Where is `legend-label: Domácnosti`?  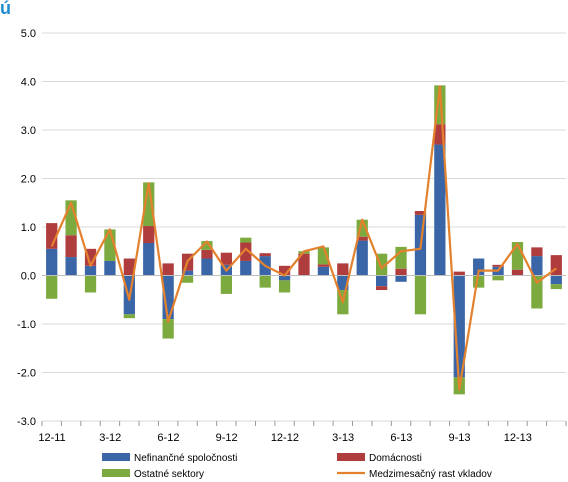 legend-label: Domácnosti is located at coordinates (395, 458).